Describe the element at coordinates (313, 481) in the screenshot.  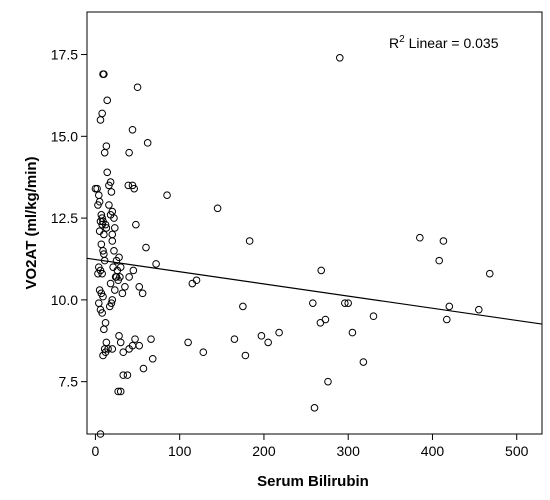
I see `x-axis-title: Serum Bilirubin` at that location.